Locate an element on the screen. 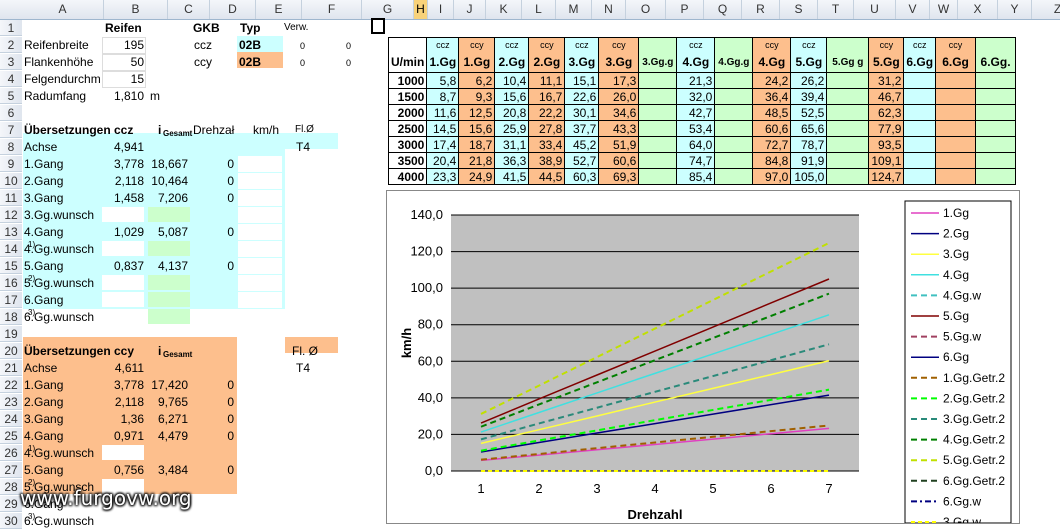  row-header-27: 27 is located at coordinates (11, 470).